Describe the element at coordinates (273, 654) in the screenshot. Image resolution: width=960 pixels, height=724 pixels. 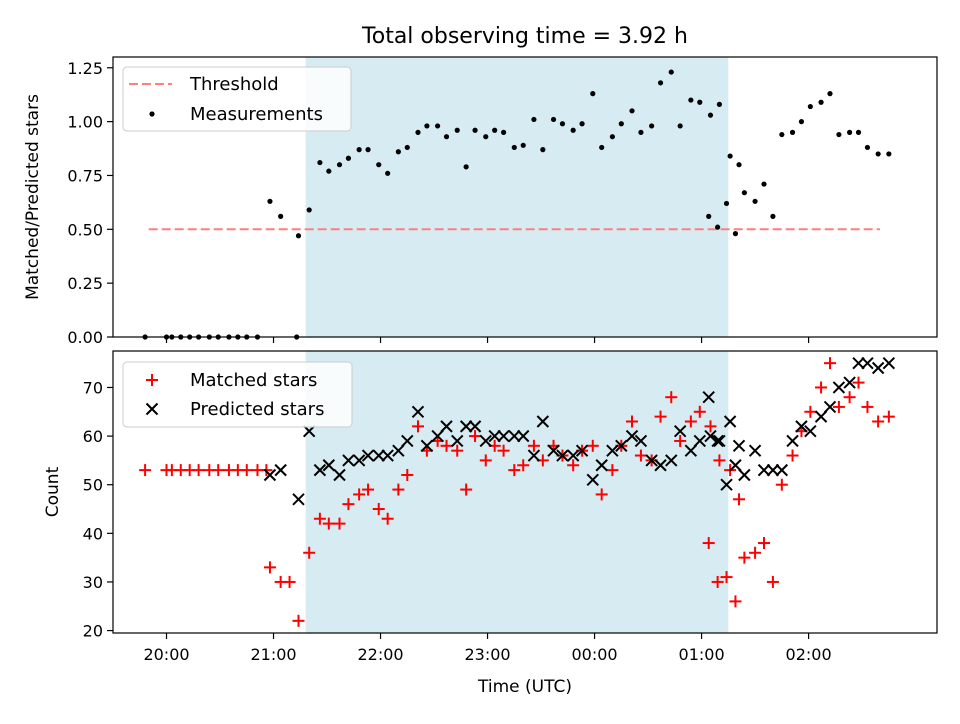
I see `x-tick-label: 21:00` at that location.